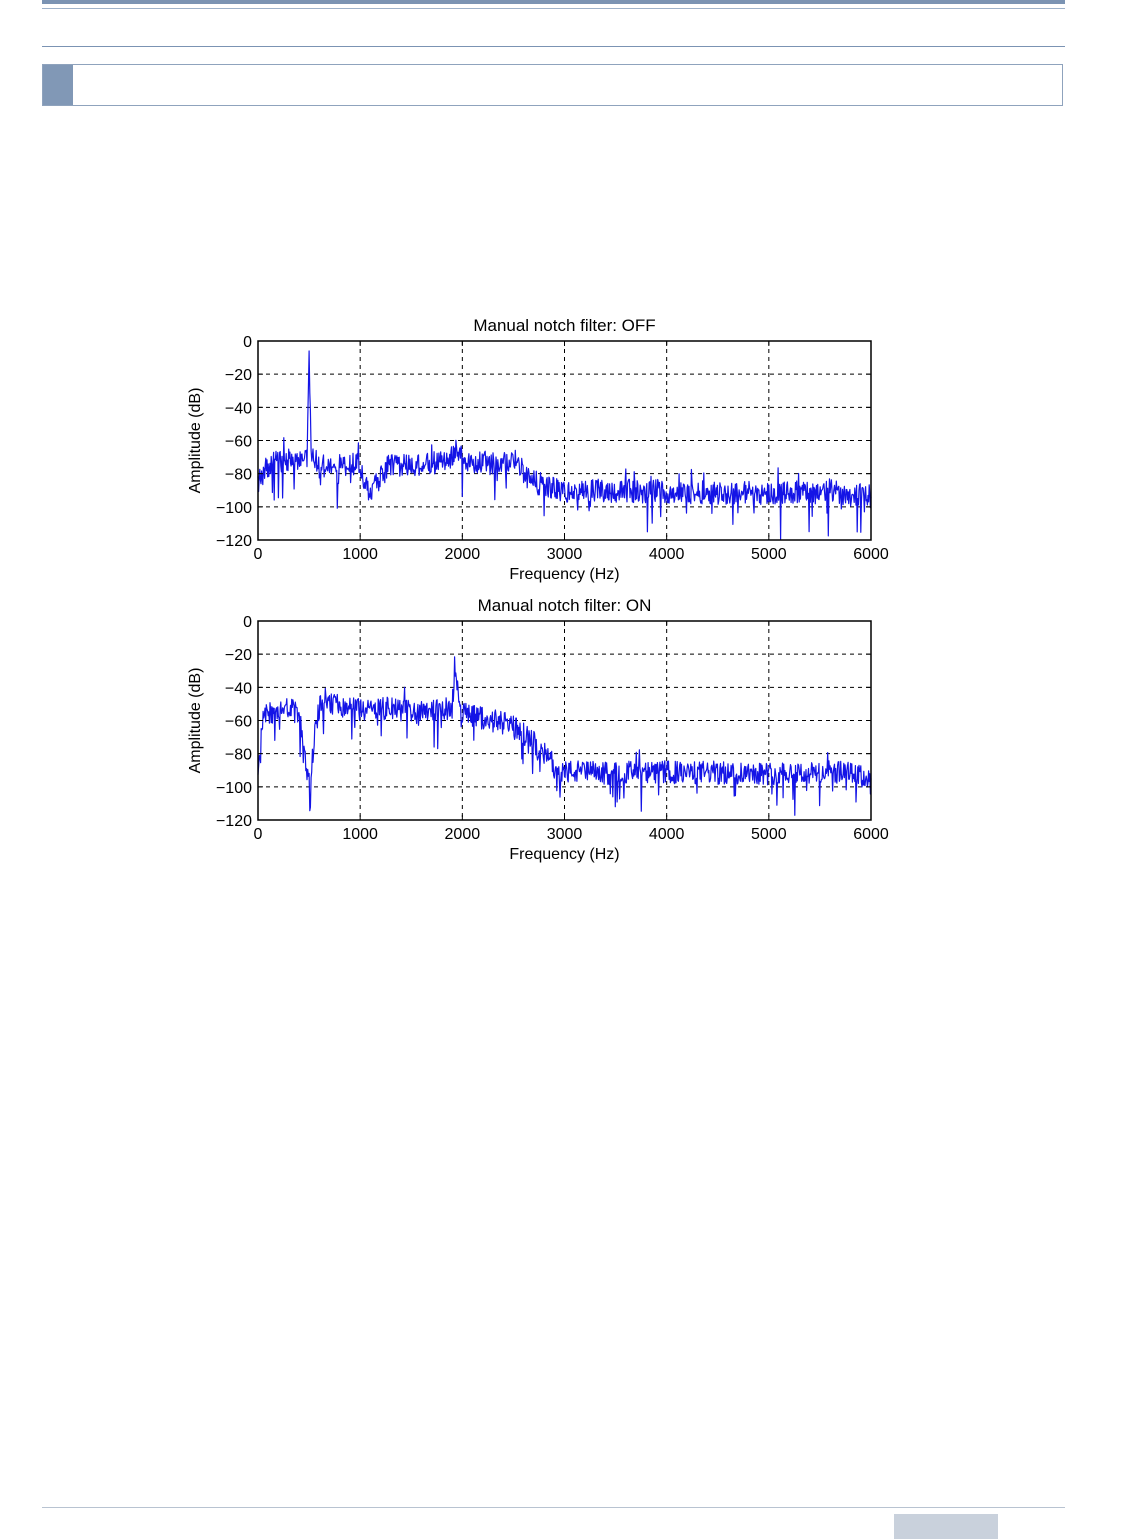 The height and width of the screenshot is (1539, 1126). I want to click on chart-title: Manual notch filter: ON, so click(565, 605).